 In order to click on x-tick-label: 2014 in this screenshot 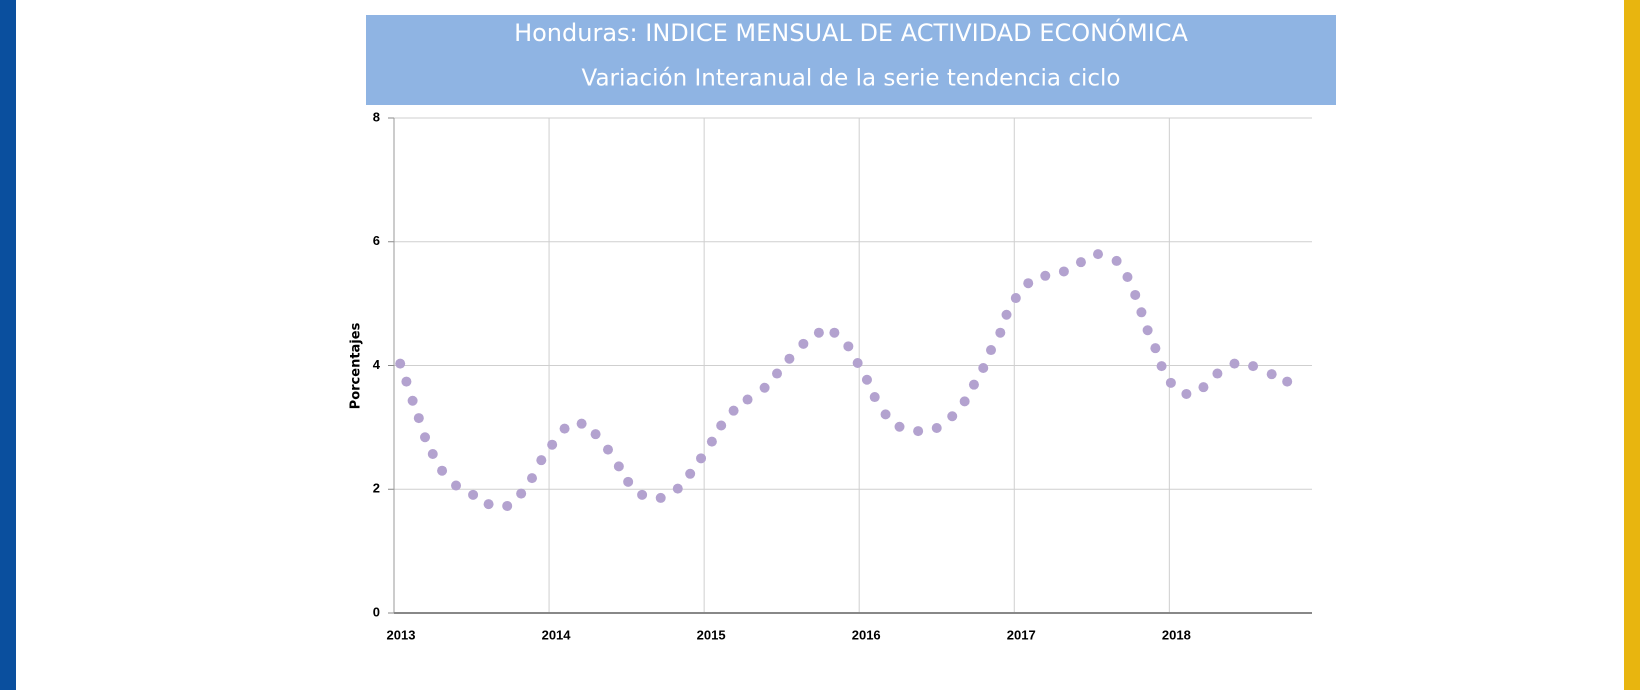, I will do `click(557, 634)`.